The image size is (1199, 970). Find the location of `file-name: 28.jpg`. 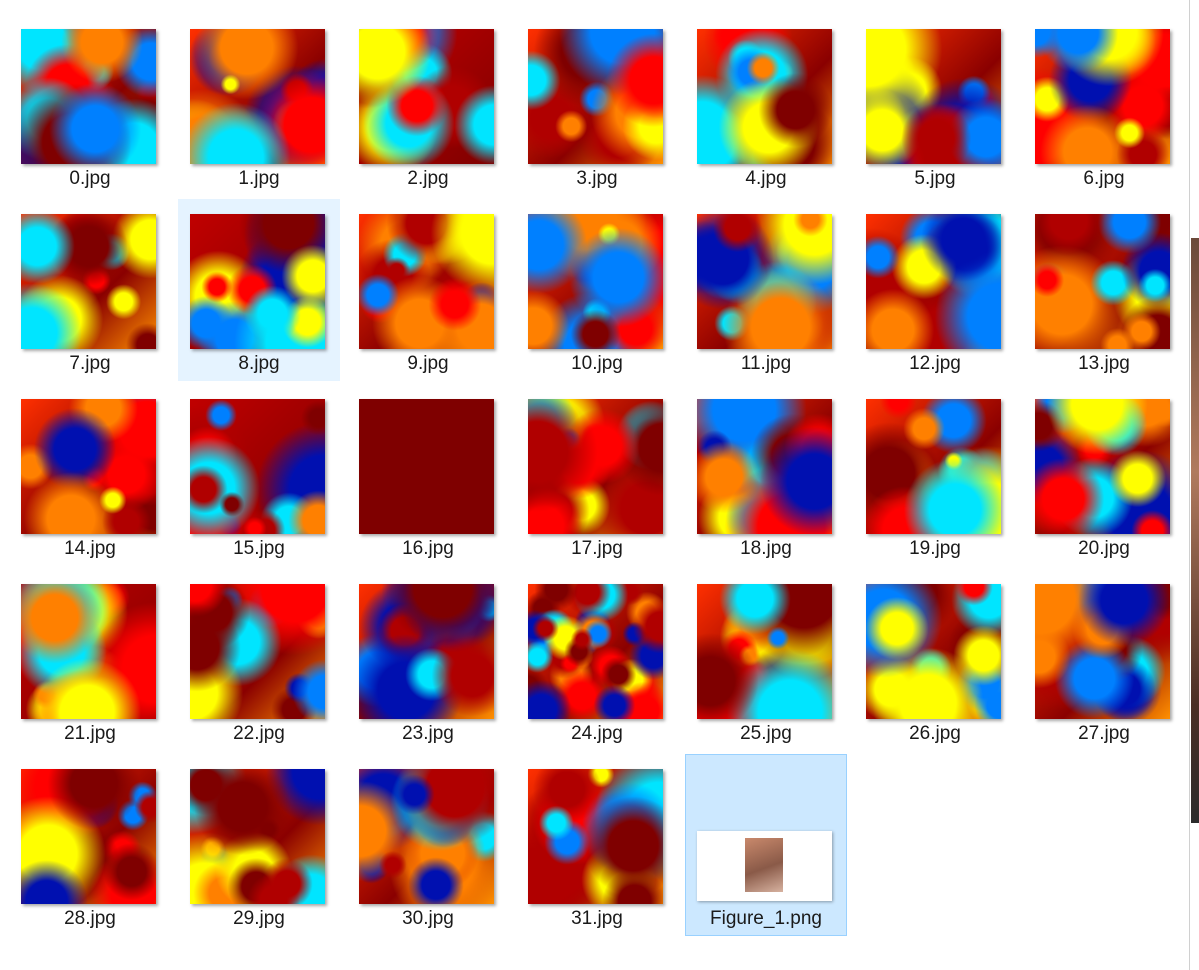

file-name: 28.jpg is located at coordinates (90, 918).